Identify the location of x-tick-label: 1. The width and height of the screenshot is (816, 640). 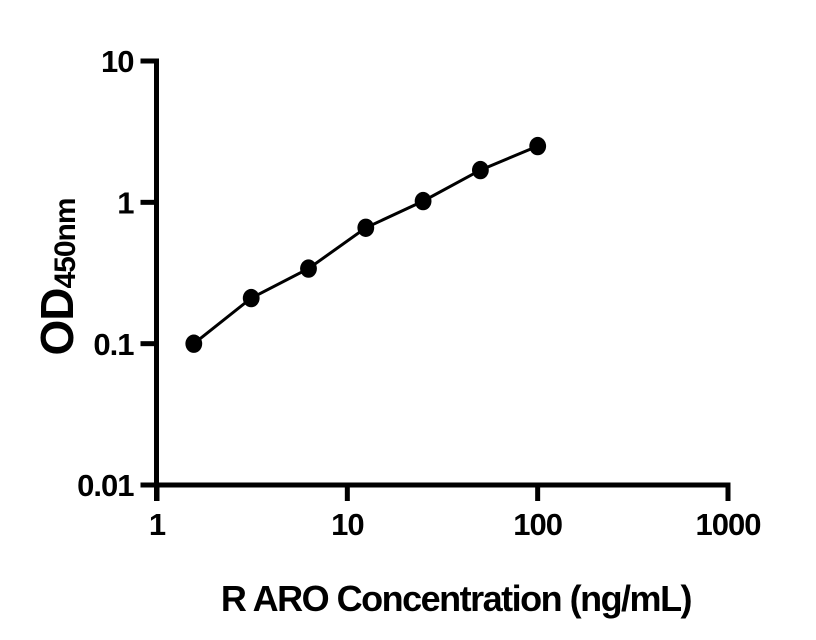
(157, 524).